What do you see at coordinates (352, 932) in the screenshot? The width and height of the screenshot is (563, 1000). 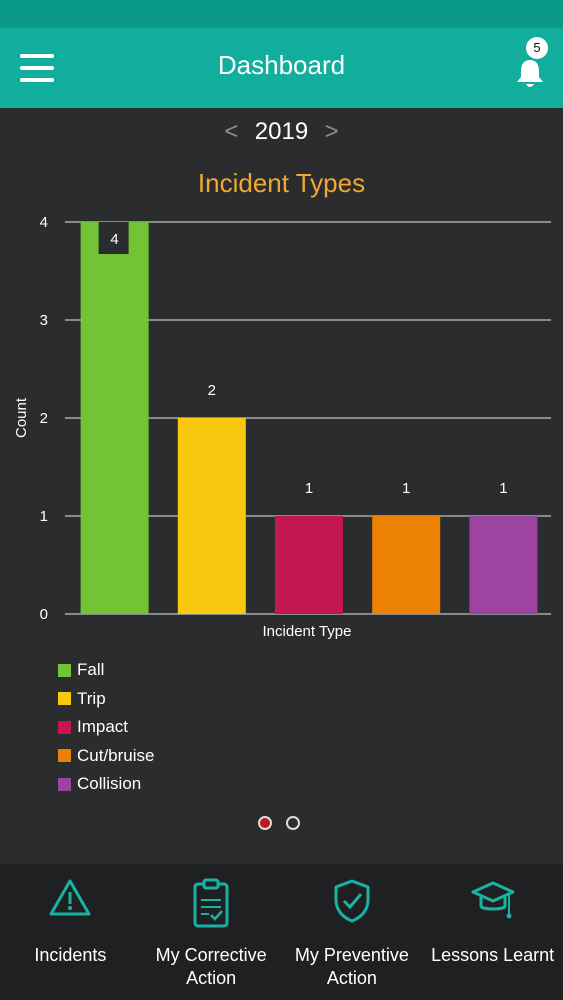 I see `nav-item-my-preventive-action: My Preventive Action` at bounding box center [352, 932].